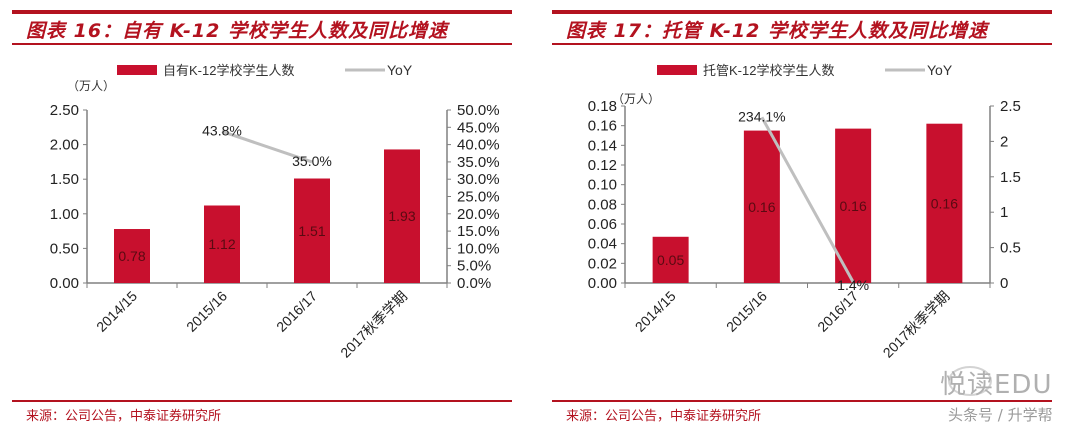 This screenshot has height=431, width=1080. What do you see at coordinates (474, 283) in the screenshot?
I see `y2-tick-label: 0.0%` at bounding box center [474, 283].